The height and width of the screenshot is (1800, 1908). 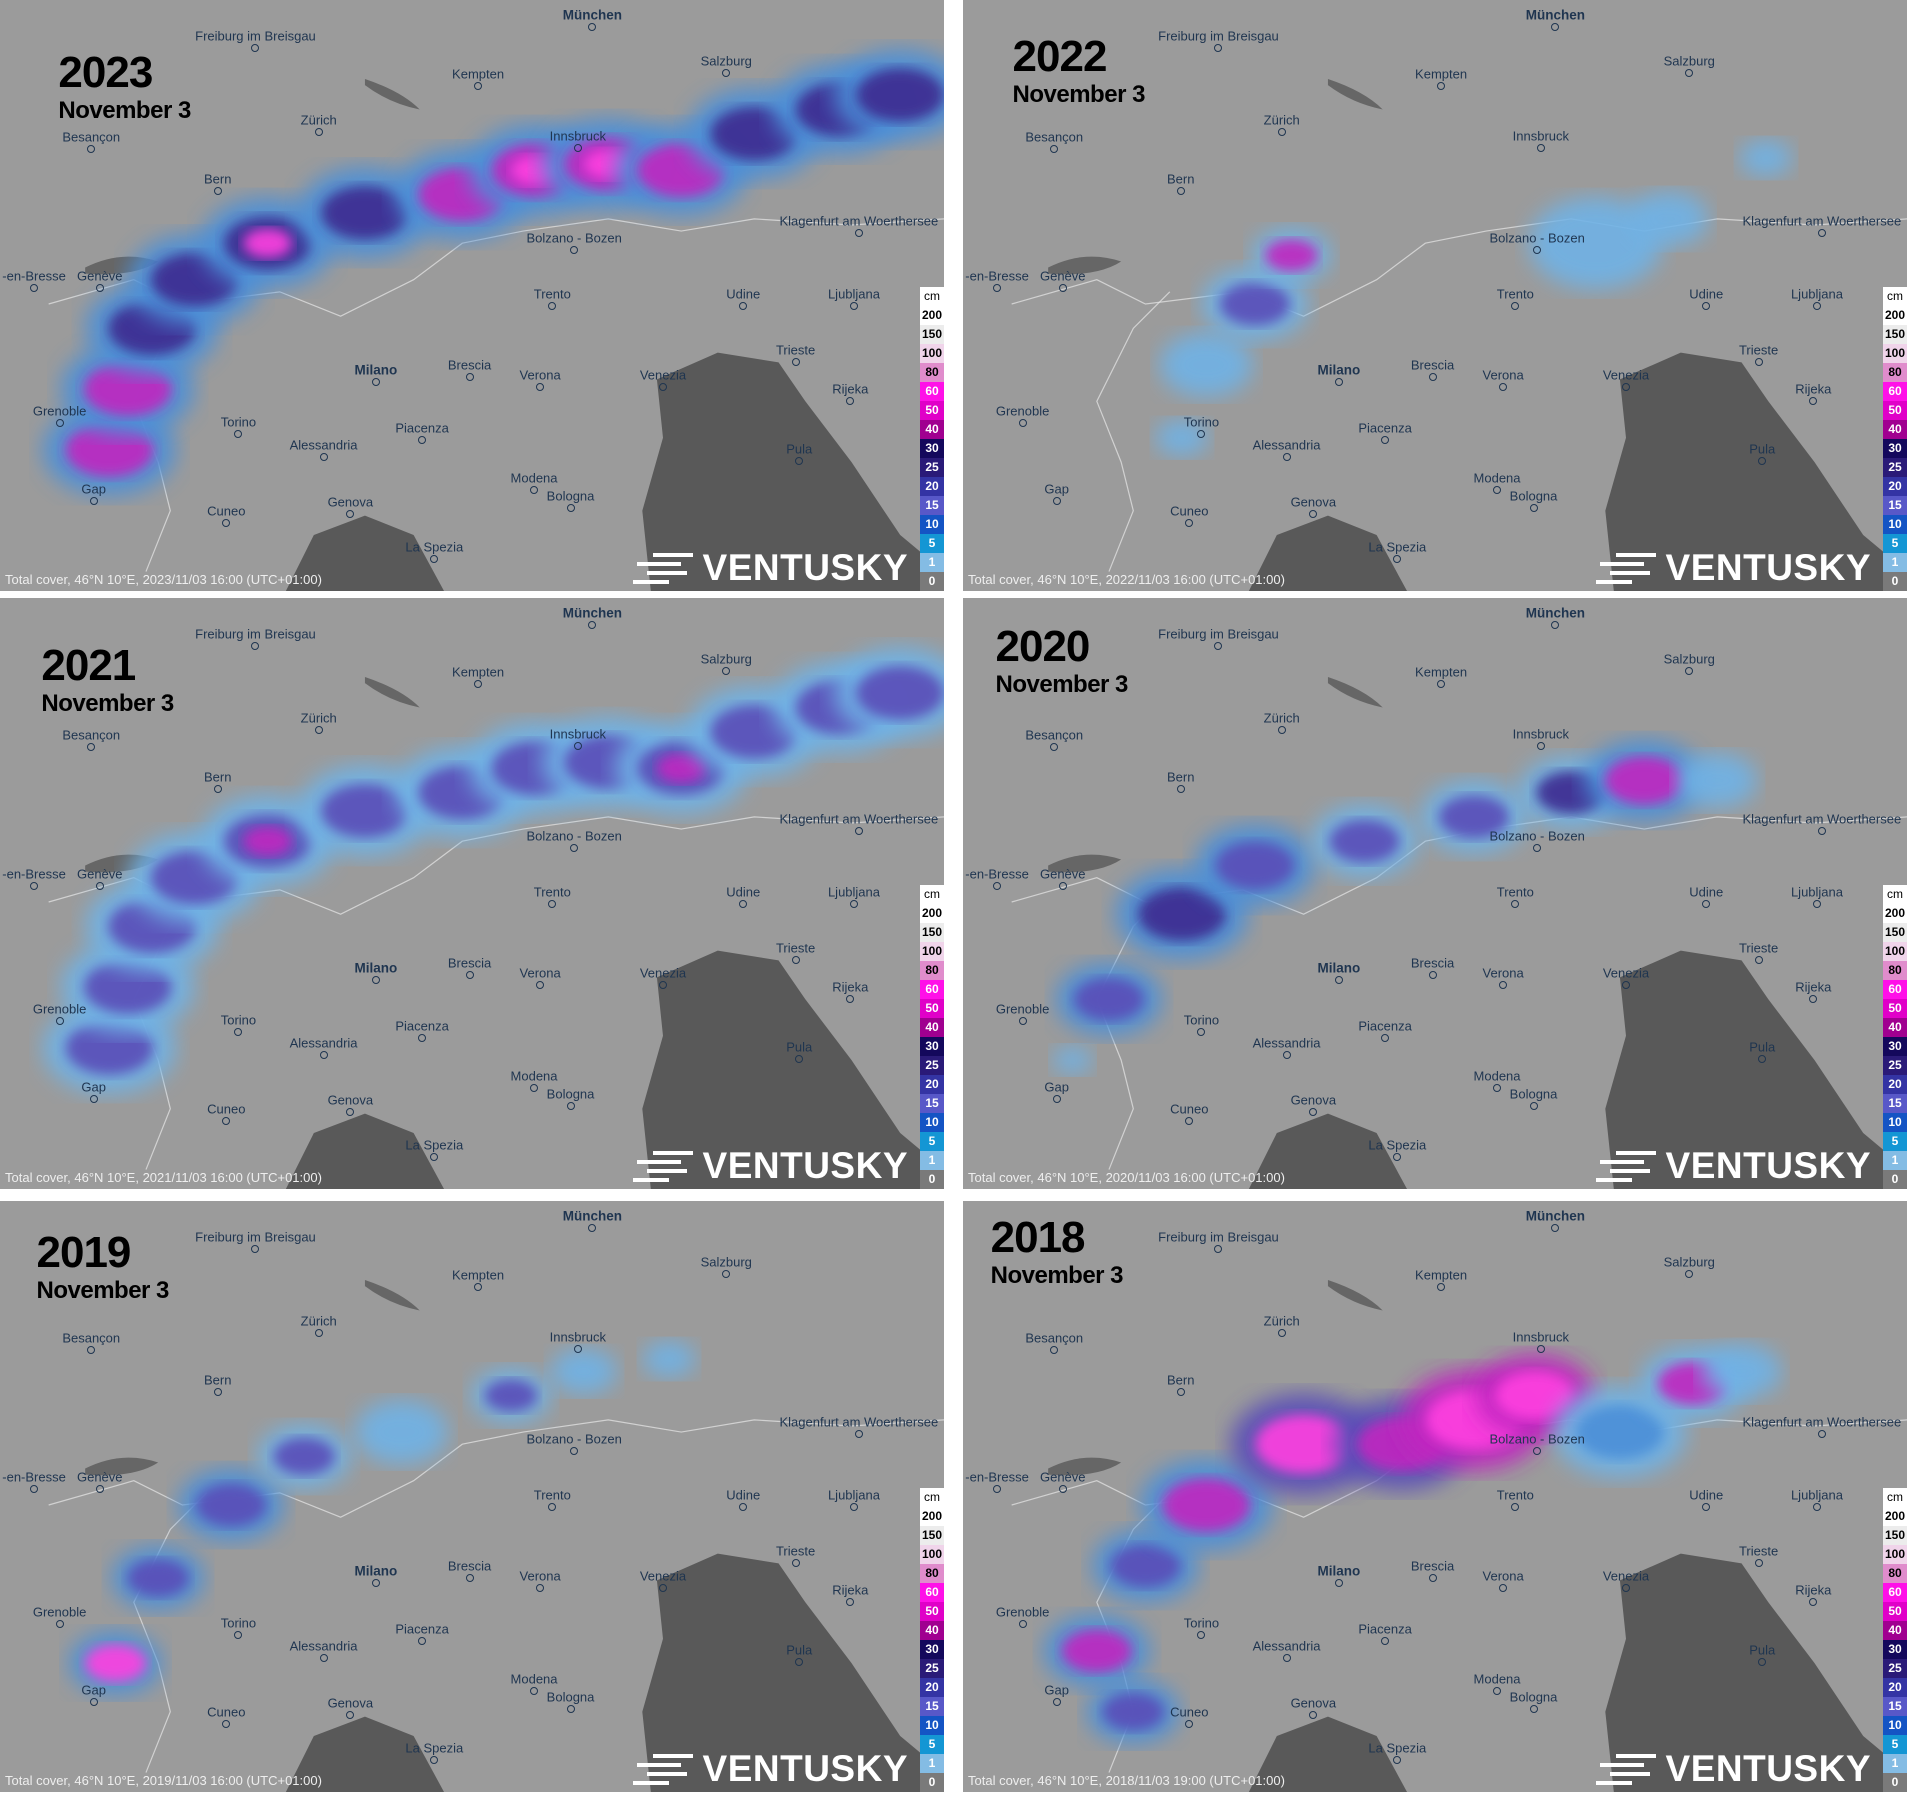 I want to click on ventusky-logo-text: VENTUSKY, so click(x=1768, y=1768).